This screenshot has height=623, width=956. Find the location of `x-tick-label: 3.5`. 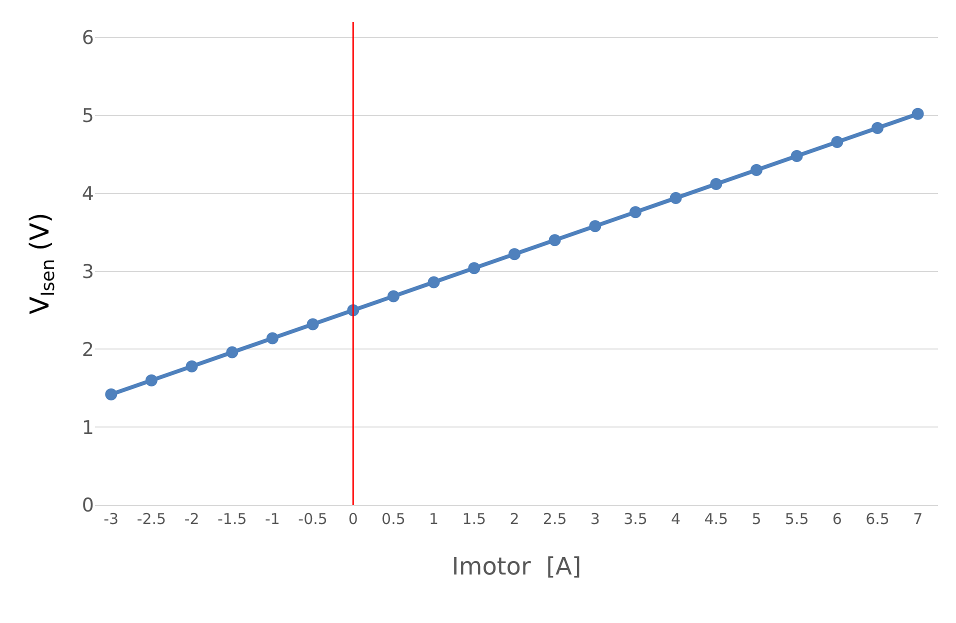

x-tick-label: 3.5 is located at coordinates (636, 519).